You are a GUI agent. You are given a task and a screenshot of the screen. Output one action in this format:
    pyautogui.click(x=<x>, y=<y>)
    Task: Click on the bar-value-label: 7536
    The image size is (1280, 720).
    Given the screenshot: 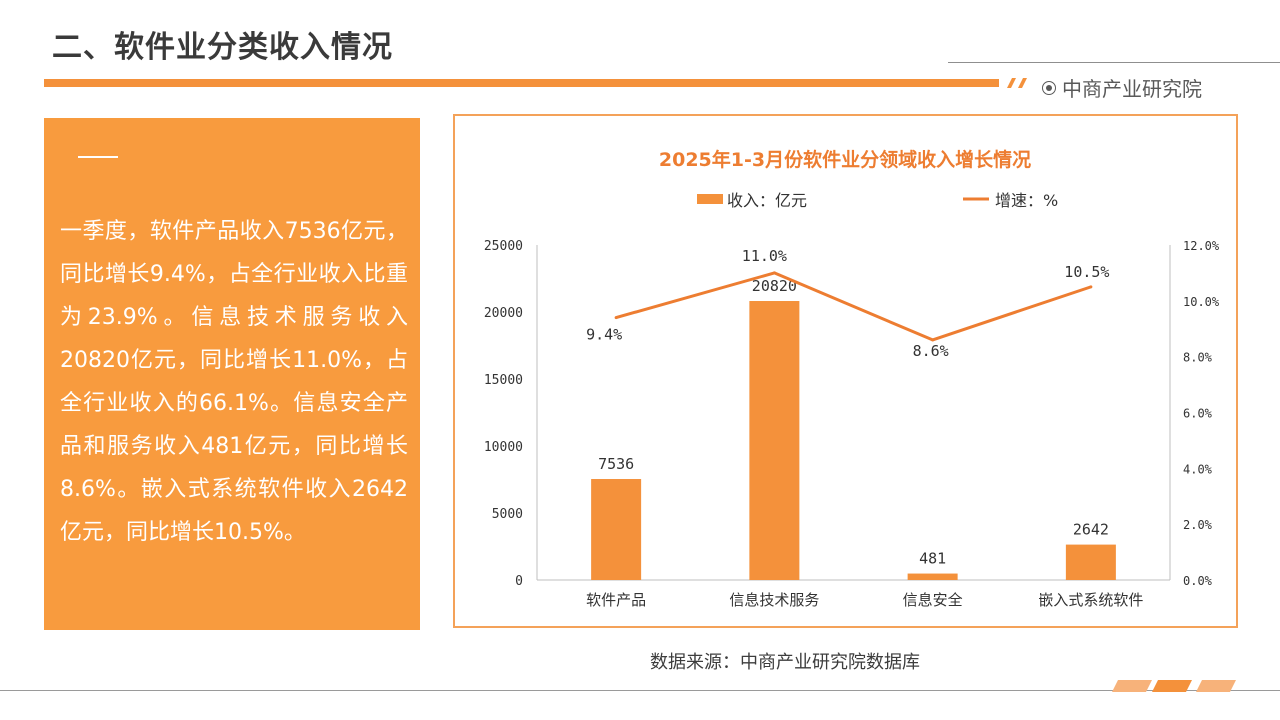 What is the action you would take?
    pyautogui.click(x=616, y=464)
    